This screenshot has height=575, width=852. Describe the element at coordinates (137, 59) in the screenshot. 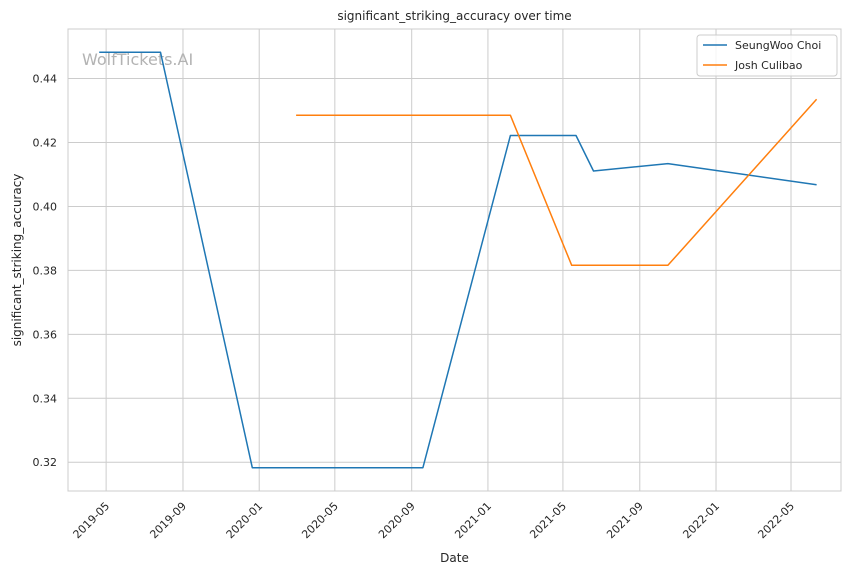

I see `watermark-text: WolfTickets.AI` at that location.